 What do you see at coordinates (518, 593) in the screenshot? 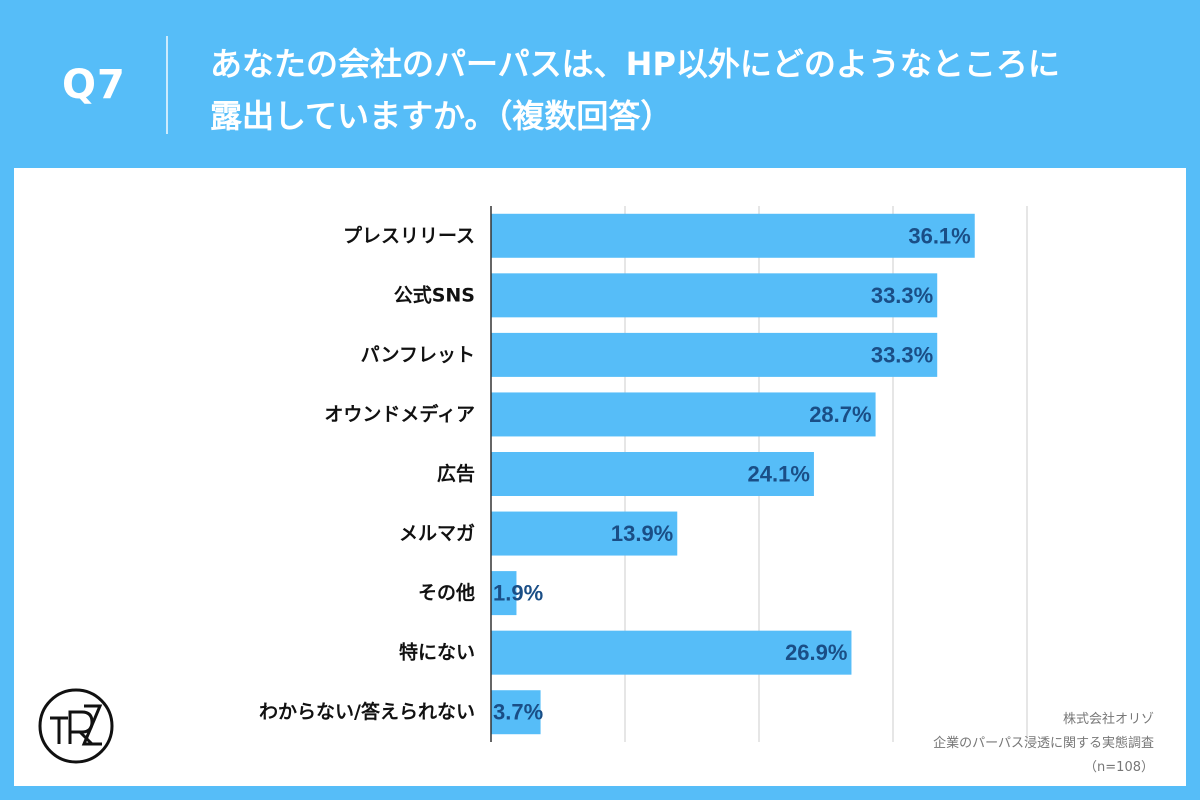
I see `data-label: 1.9%` at bounding box center [518, 593].